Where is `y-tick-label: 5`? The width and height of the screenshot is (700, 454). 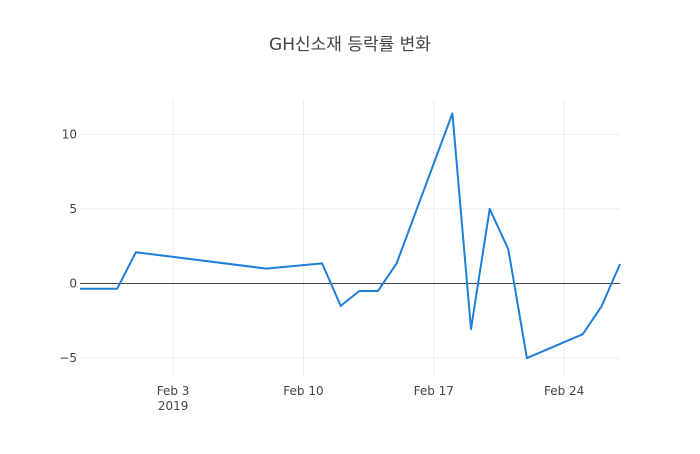
y-tick-label: 5 is located at coordinates (73, 209).